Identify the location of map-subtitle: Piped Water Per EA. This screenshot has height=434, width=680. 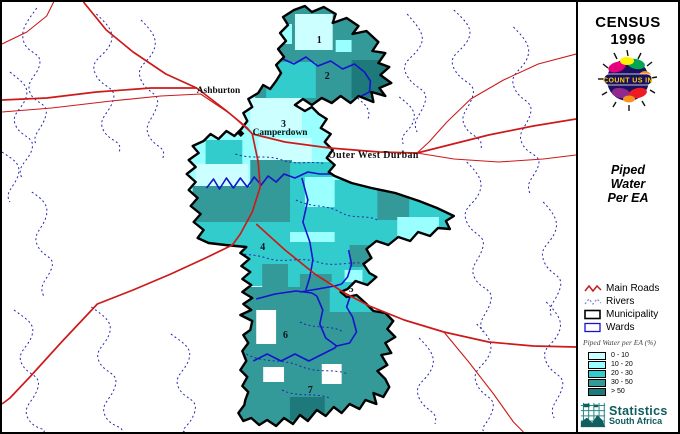
(628, 184).